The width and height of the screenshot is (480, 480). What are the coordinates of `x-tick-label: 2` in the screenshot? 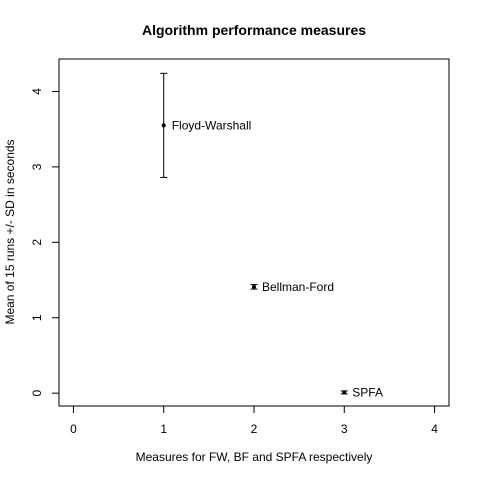 It's located at (254, 429).